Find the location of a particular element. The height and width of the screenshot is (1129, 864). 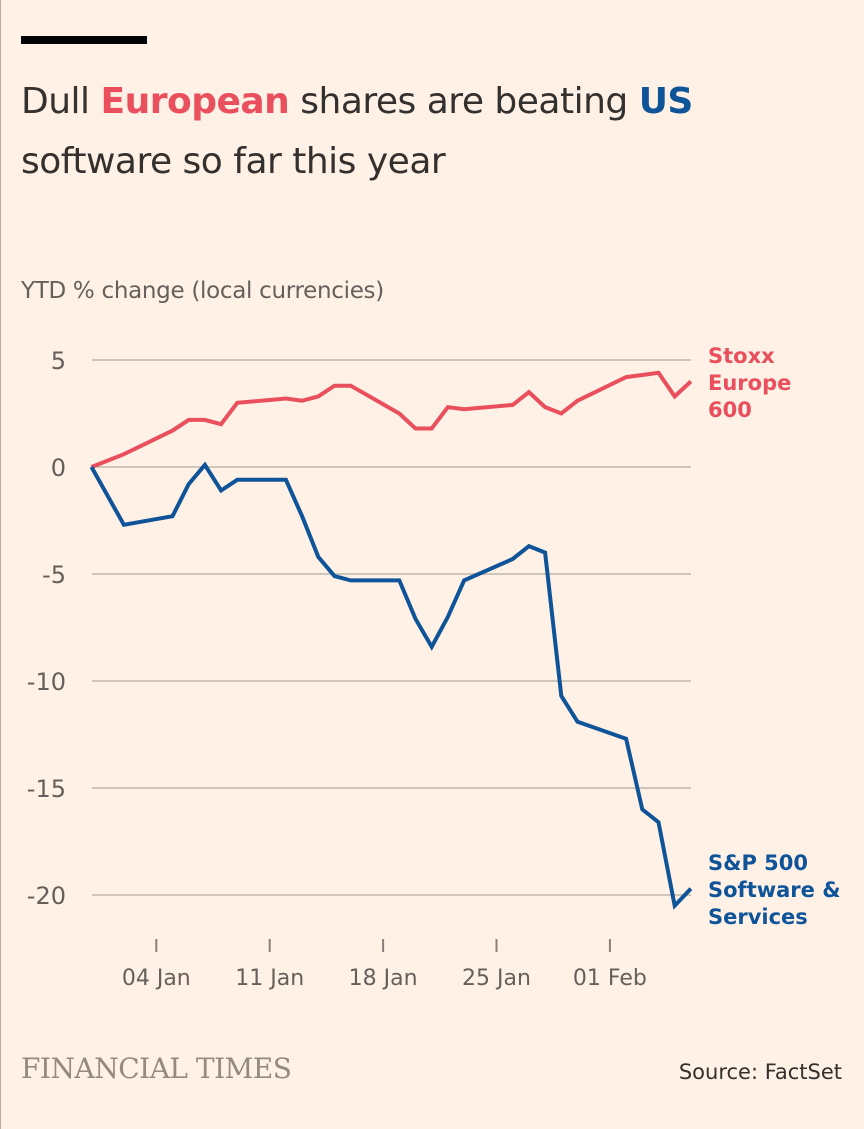

title-highlight-us: US is located at coordinates (666, 101).